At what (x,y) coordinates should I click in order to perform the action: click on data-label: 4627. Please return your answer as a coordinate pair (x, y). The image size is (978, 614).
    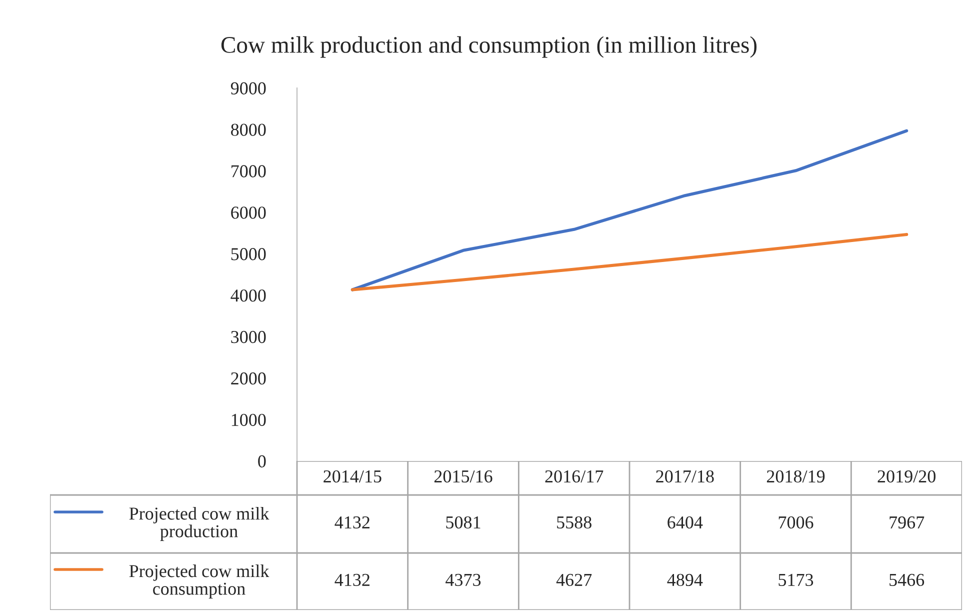
    Looking at the image, I should click on (574, 580).